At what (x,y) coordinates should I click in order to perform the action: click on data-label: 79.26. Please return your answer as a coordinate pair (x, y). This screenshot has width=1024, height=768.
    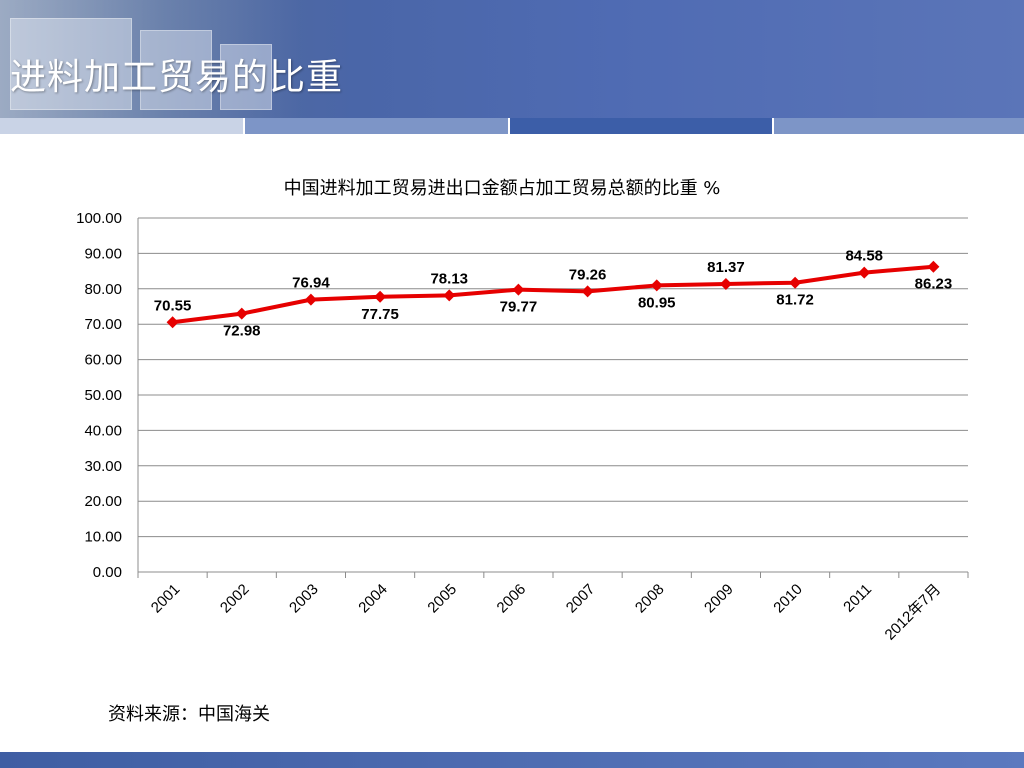
    Looking at the image, I should click on (588, 274).